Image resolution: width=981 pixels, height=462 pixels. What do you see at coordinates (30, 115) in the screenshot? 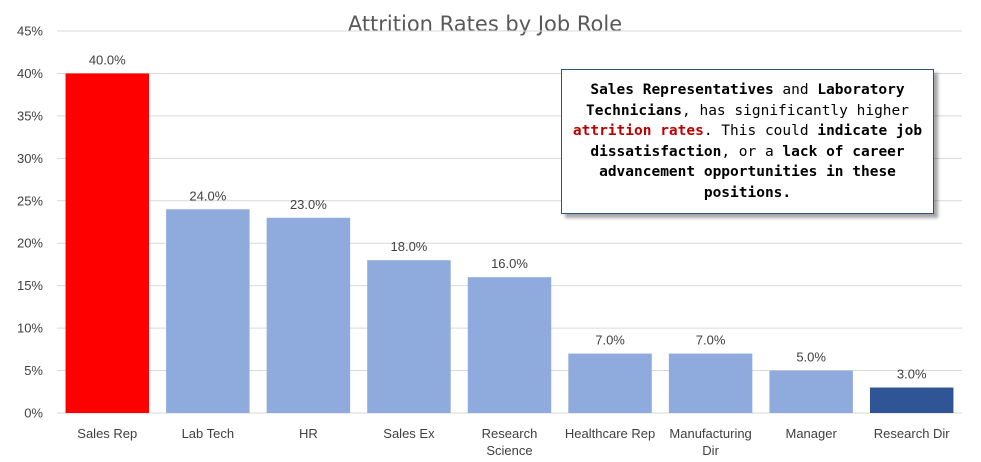
I see `y-tick-label: 35%` at bounding box center [30, 115].